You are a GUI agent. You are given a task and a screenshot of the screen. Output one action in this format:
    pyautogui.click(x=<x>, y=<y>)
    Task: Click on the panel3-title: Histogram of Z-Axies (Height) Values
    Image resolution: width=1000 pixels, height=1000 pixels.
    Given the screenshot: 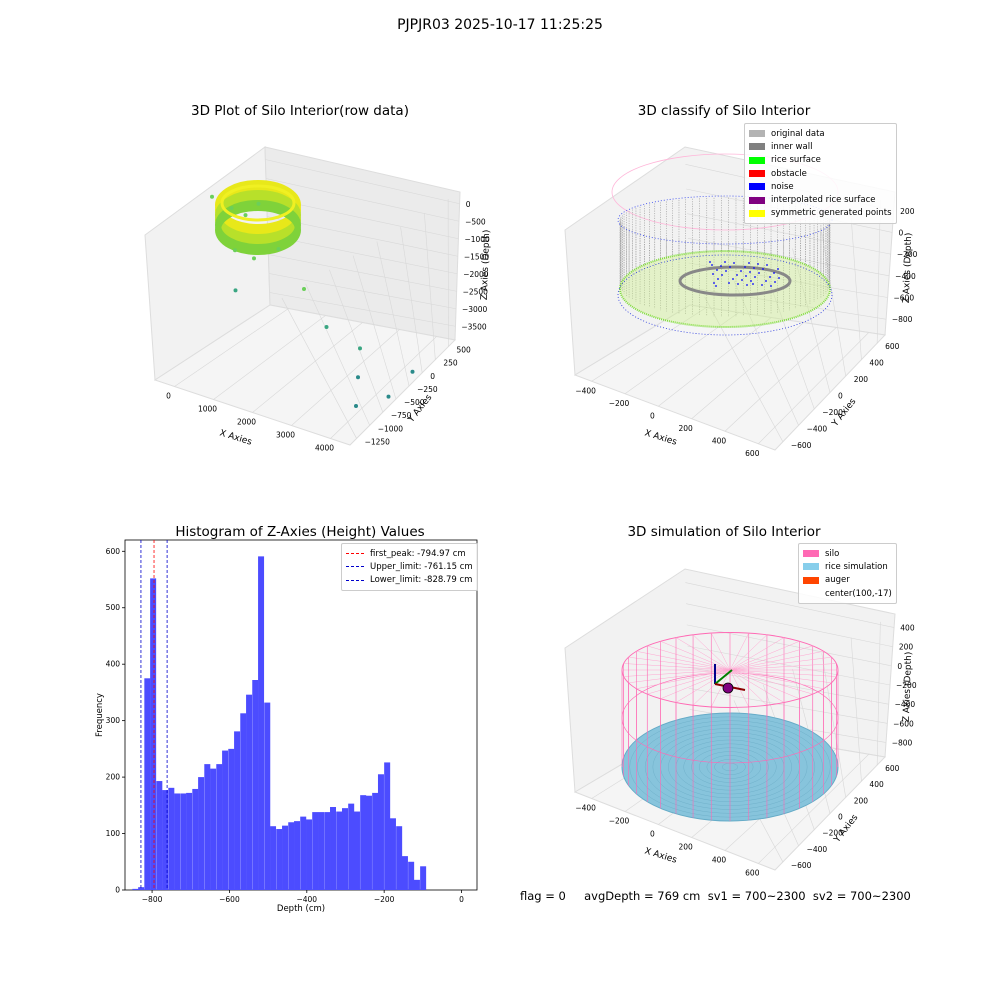 What is the action you would take?
    pyautogui.click(x=300, y=532)
    